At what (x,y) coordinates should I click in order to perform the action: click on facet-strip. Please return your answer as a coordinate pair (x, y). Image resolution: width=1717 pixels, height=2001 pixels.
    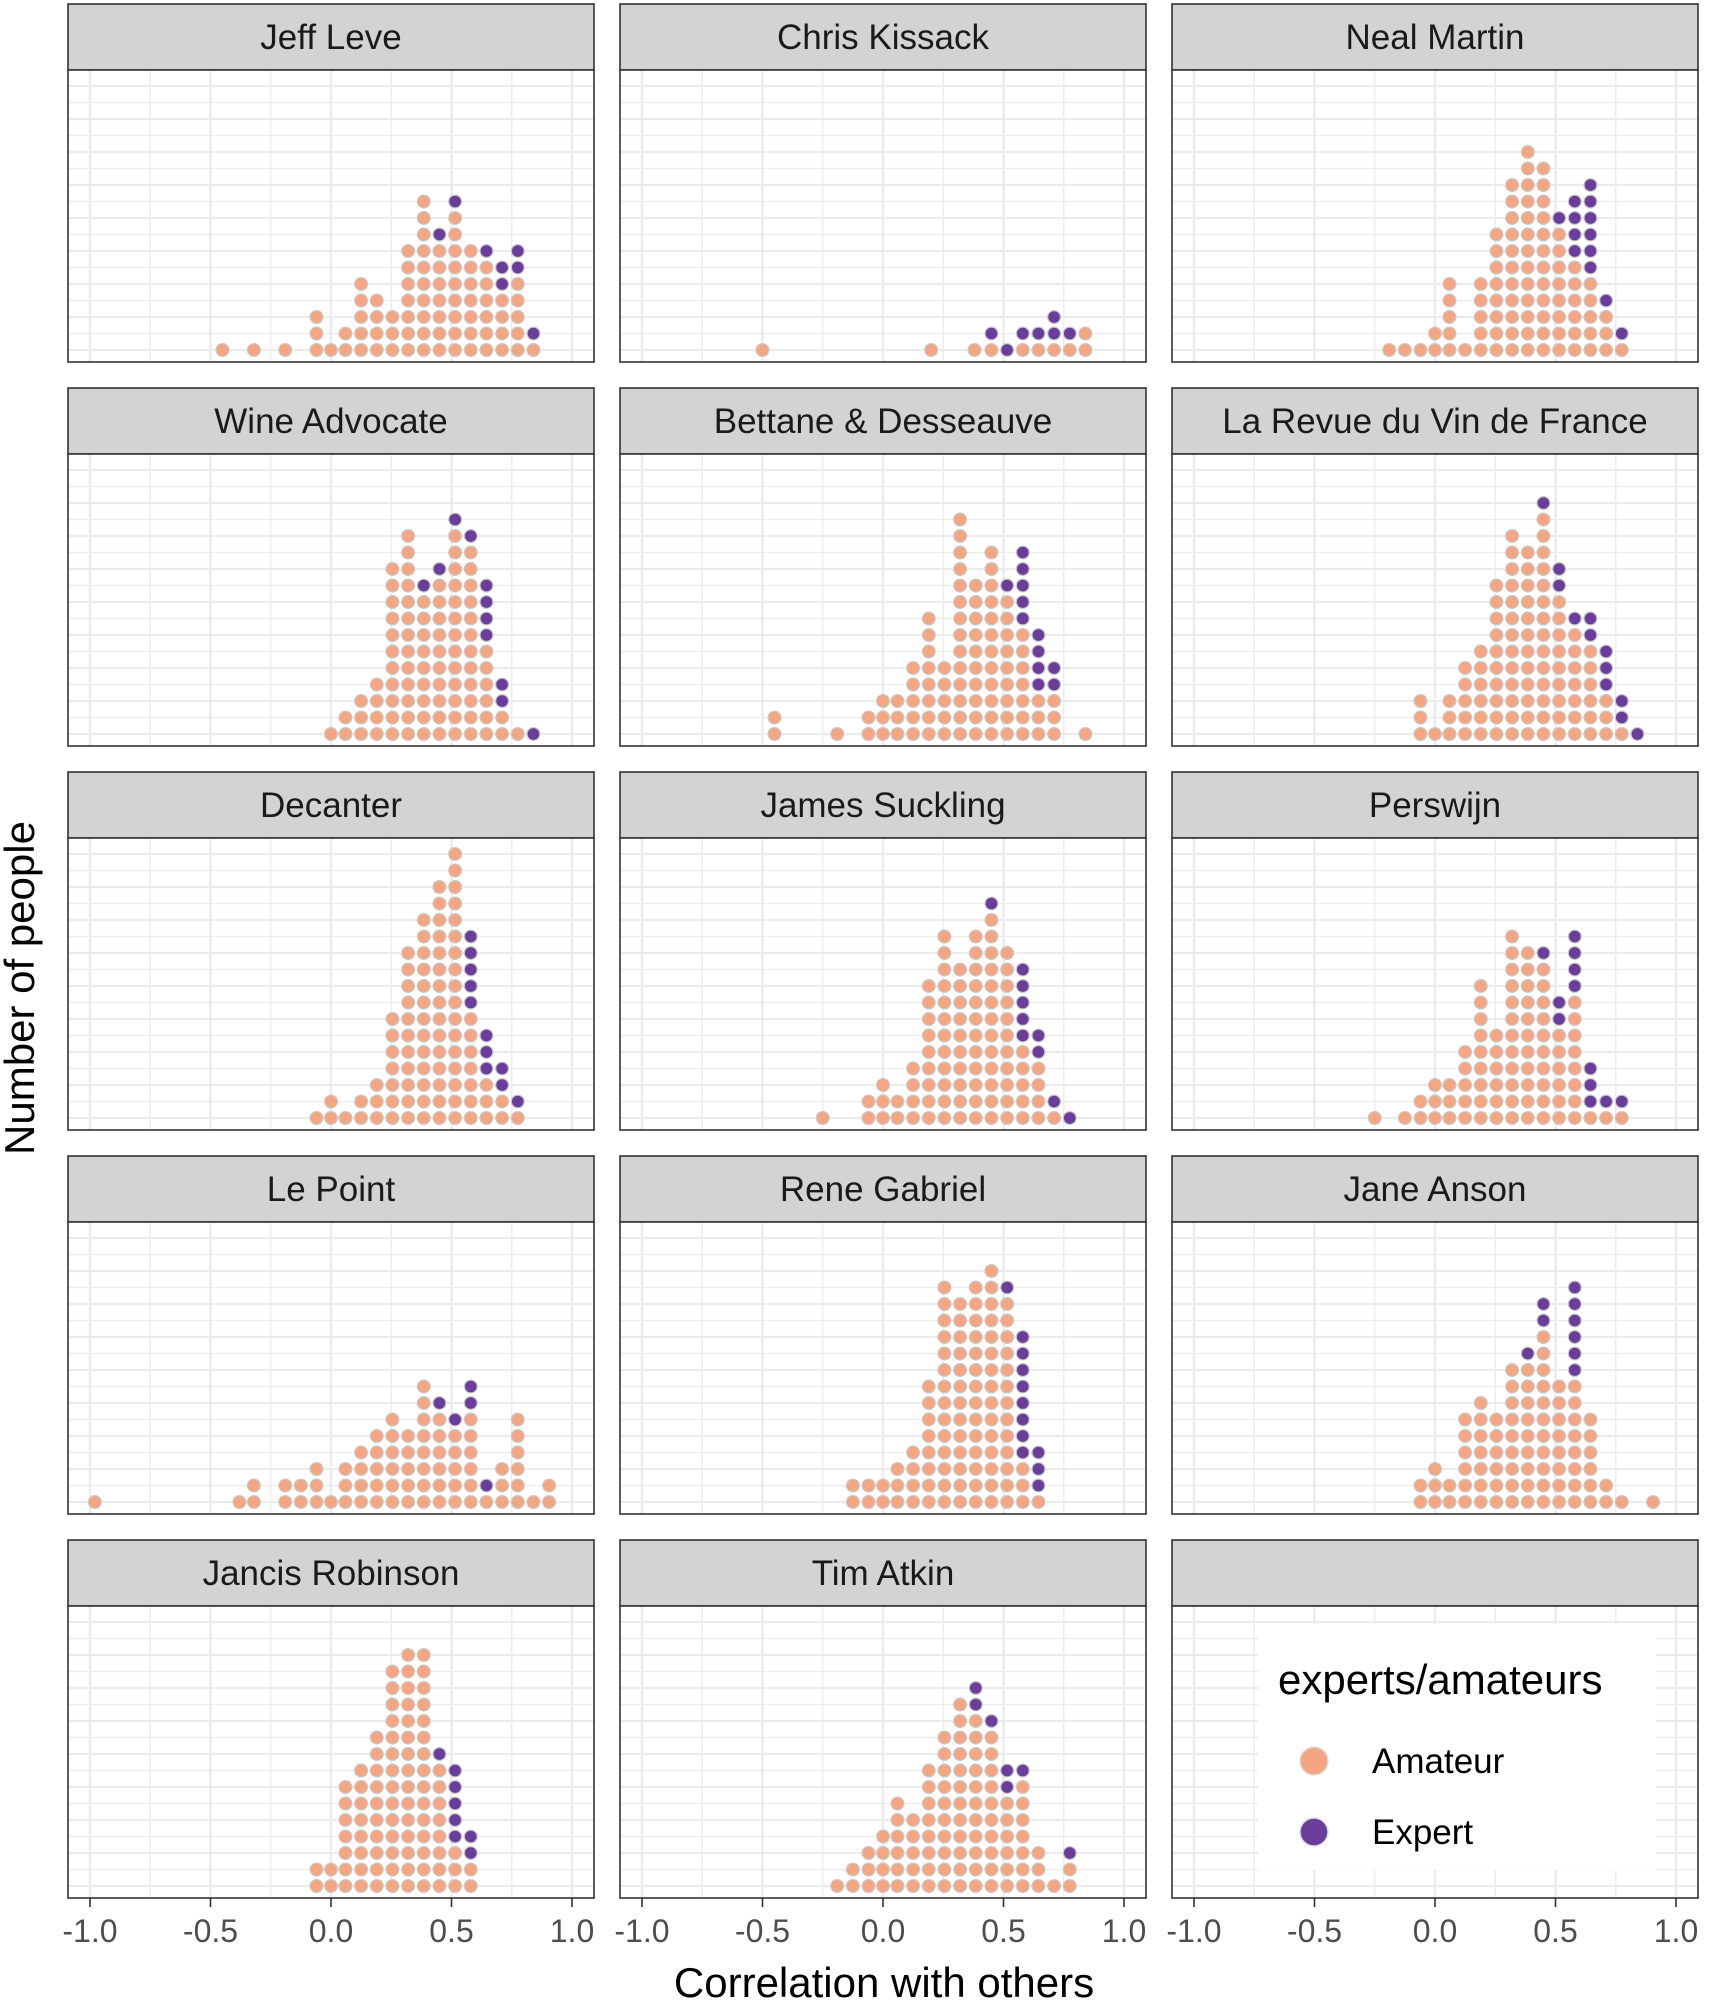
    Looking at the image, I should click on (883, 1189).